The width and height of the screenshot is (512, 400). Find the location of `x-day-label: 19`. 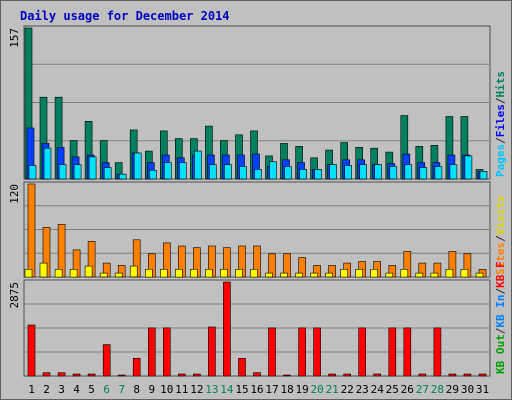

x-day-label: 19 is located at coordinates (301, 389).